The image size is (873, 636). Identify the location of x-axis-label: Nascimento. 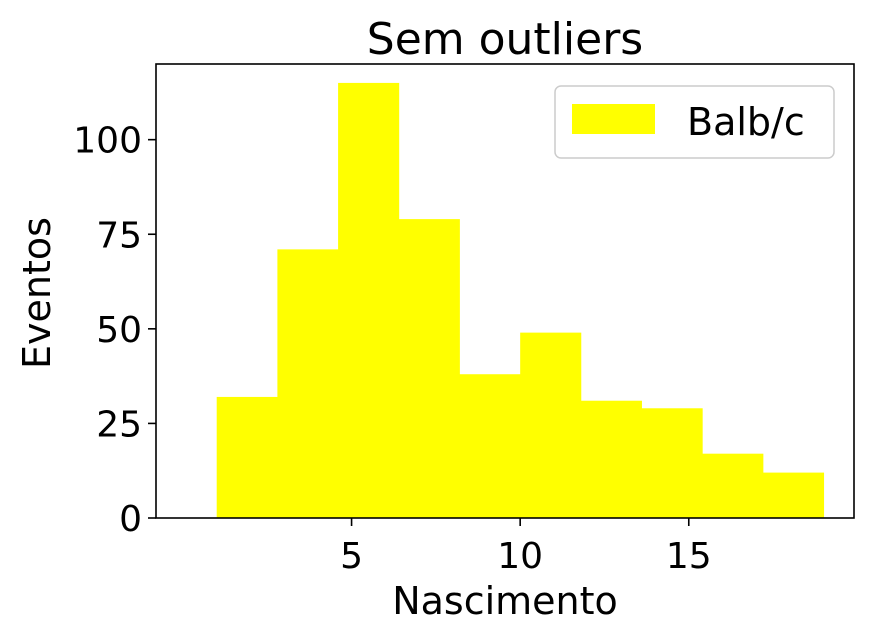
(505, 601).